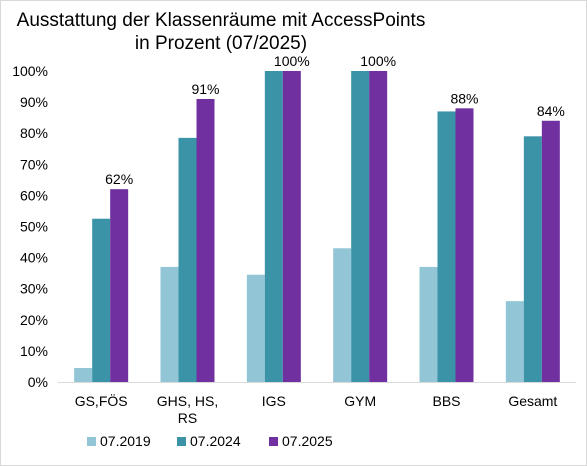  What do you see at coordinates (360, 401) in the screenshot?
I see `category-label: GYM` at bounding box center [360, 401].